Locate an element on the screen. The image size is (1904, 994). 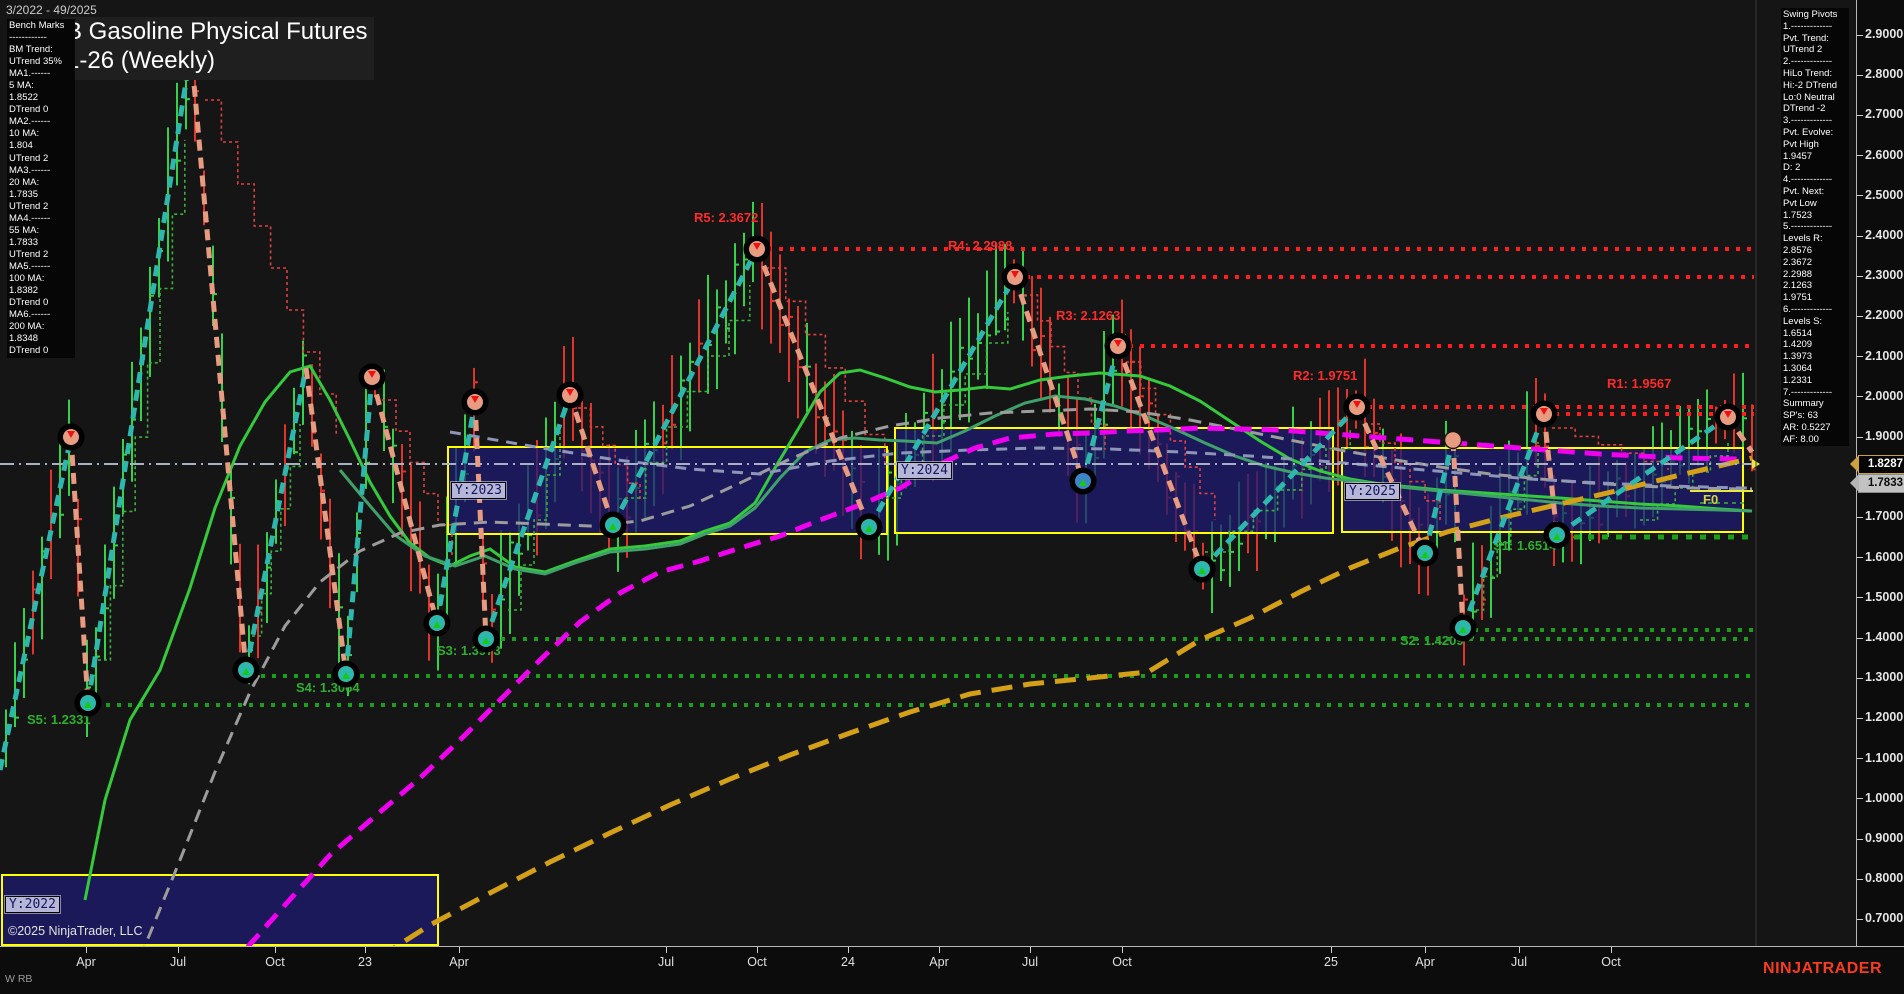
instrument-title-line2: 1-26 (Weekly) is located at coordinates (140, 60).